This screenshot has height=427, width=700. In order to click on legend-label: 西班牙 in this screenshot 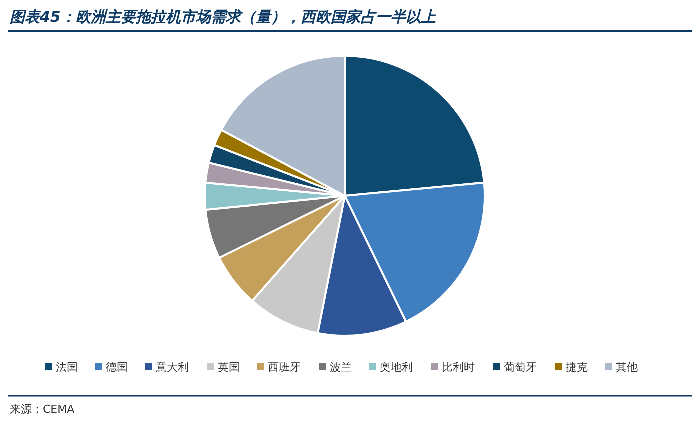, I will do `click(284, 367)`.